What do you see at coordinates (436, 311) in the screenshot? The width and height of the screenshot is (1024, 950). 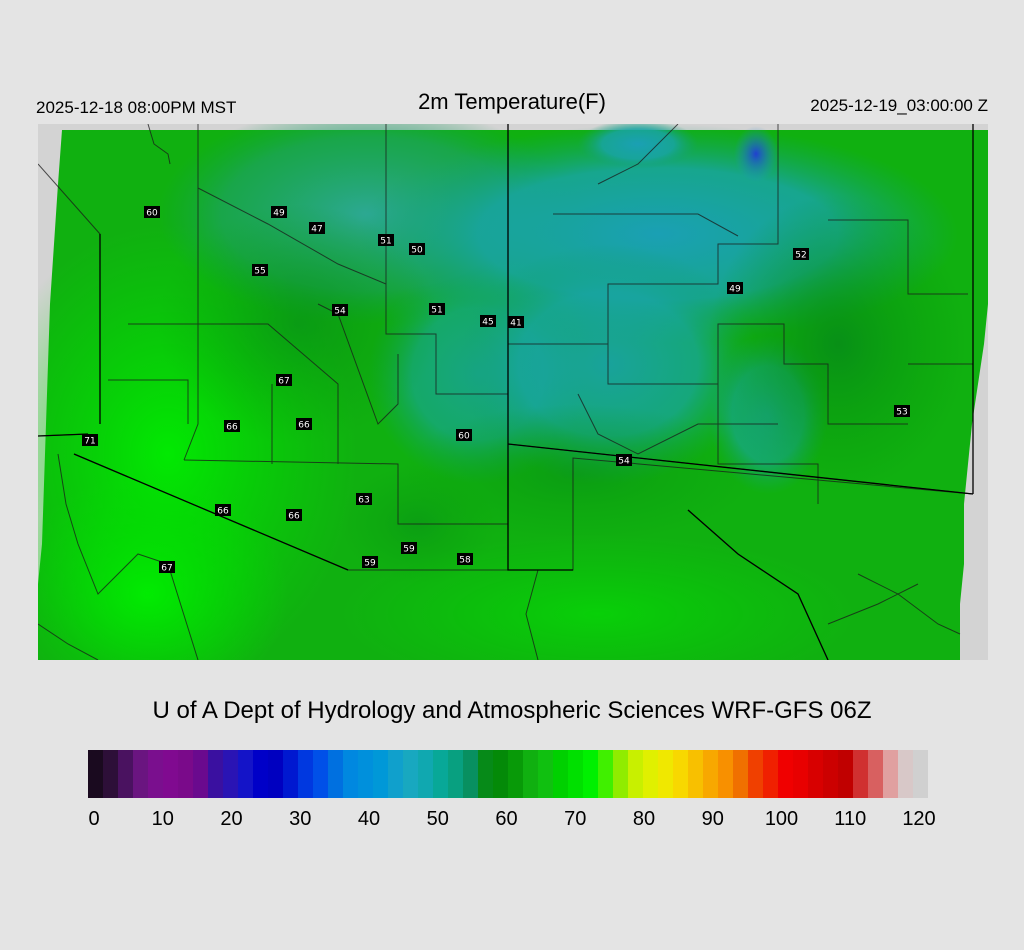 I see `station-obs-label: 51` at bounding box center [436, 311].